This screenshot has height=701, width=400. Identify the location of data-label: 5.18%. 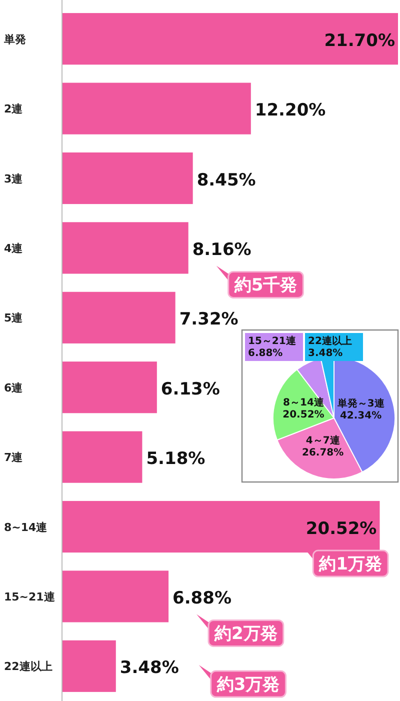
(176, 459).